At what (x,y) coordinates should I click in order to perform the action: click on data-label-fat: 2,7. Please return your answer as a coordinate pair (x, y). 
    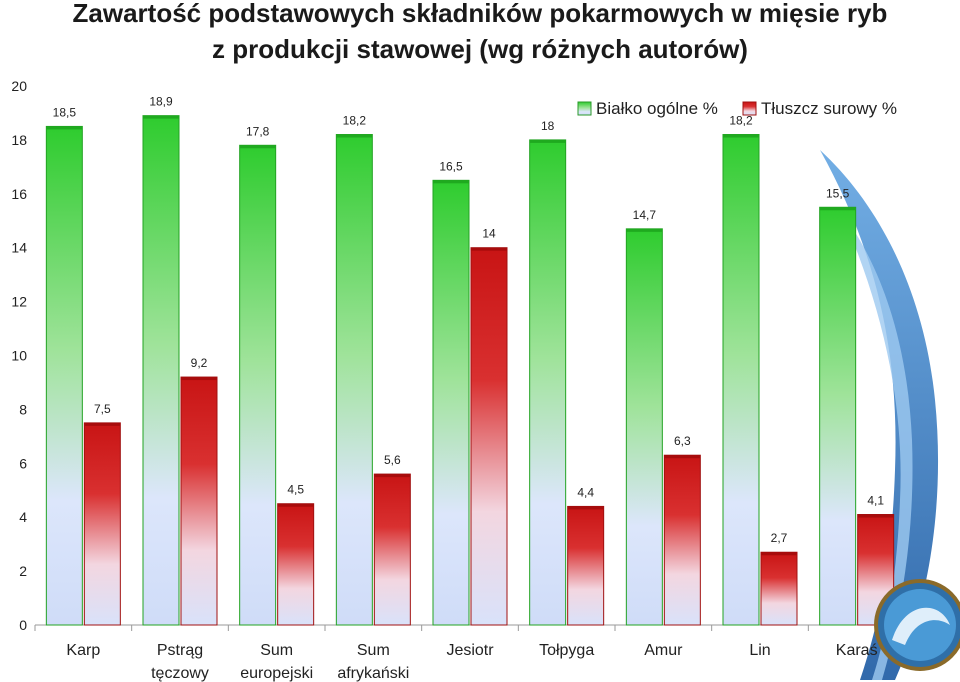
    Looking at the image, I should click on (779, 538).